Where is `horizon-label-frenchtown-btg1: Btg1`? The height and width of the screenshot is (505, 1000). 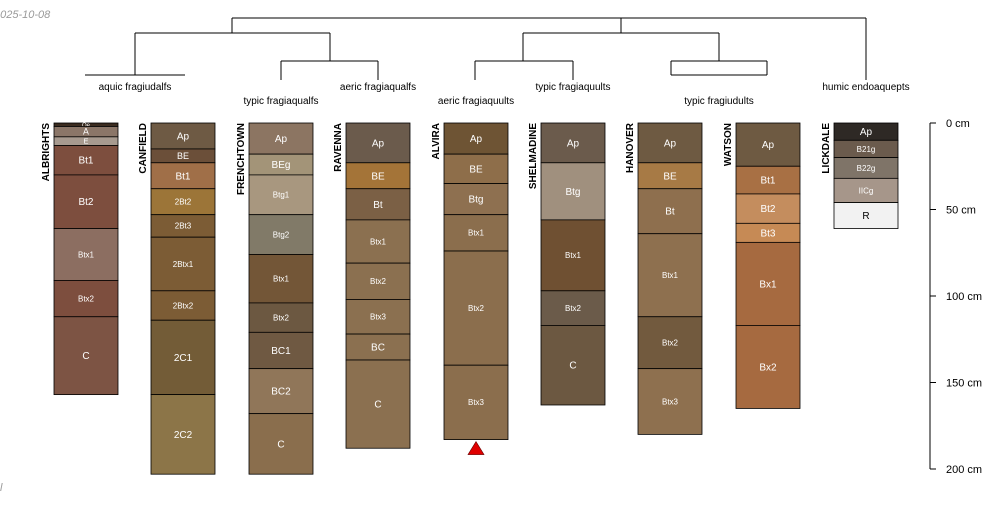
horizon-label-frenchtown-btg1: Btg1 is located at coordinates (281, 195).